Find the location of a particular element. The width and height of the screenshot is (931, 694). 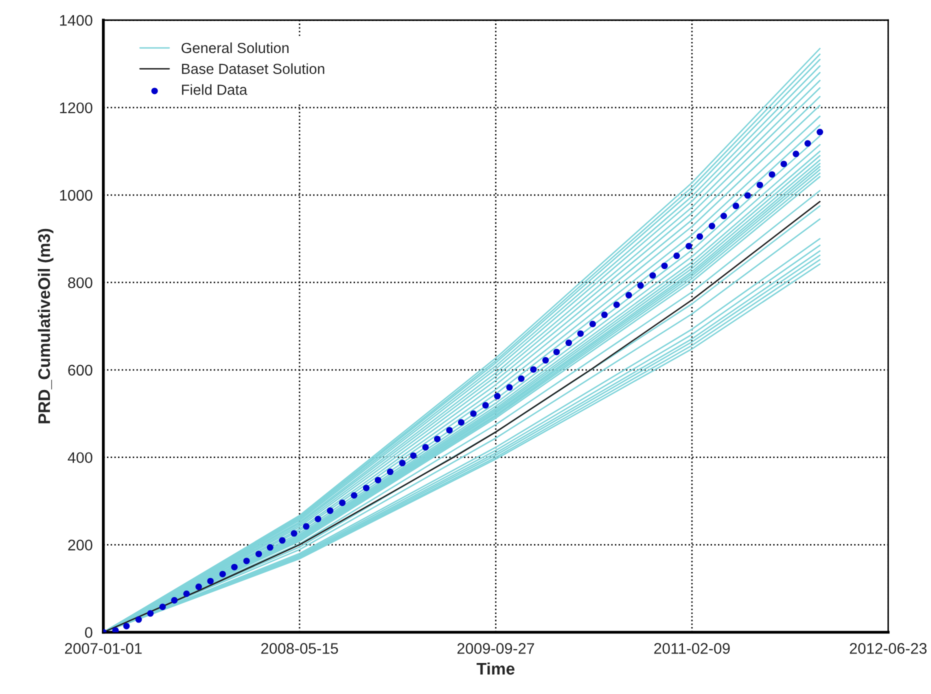

legend-label: General Solution is located at coordinates (235, 48).